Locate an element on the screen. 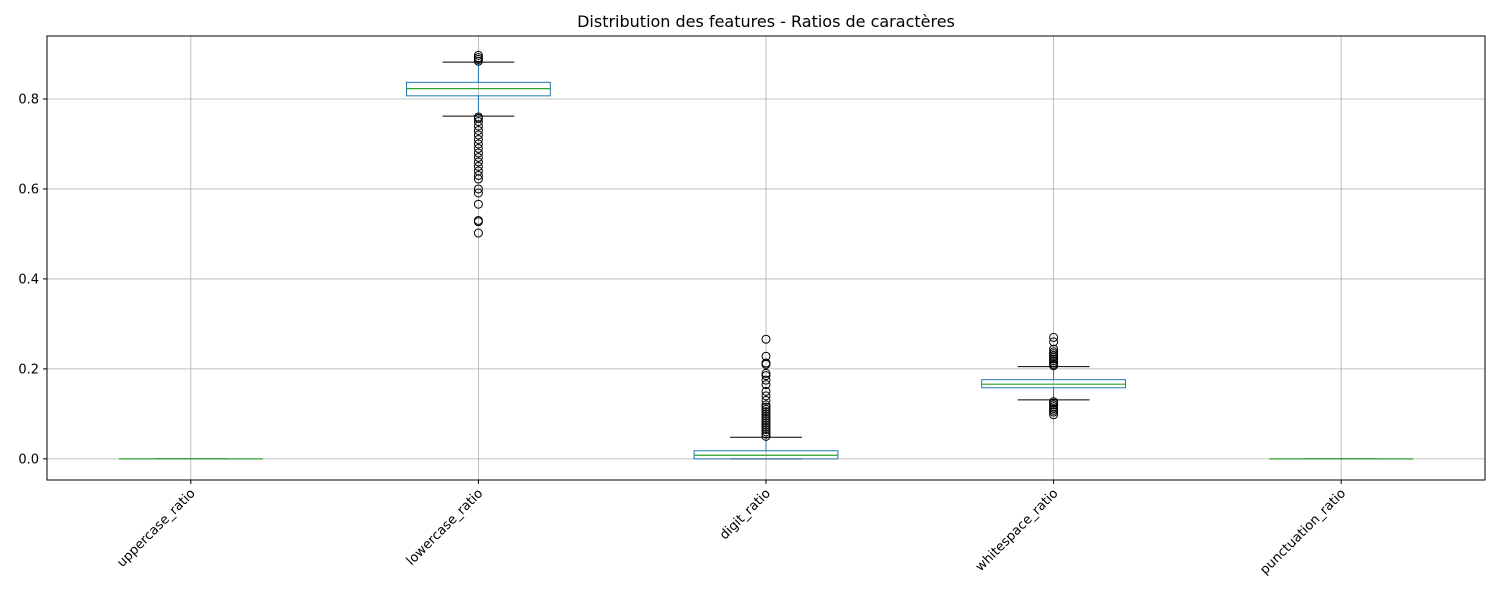  box-whitespace_ratio is located at coordinates (1054, 376).